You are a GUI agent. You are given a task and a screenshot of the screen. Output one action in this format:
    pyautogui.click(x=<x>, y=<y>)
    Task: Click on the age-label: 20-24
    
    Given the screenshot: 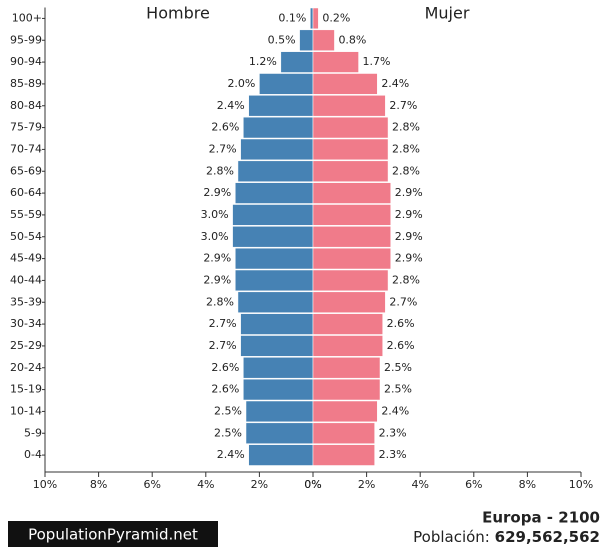 What is the action you would take?
    pyautogui.click(x=26, y=367)
    